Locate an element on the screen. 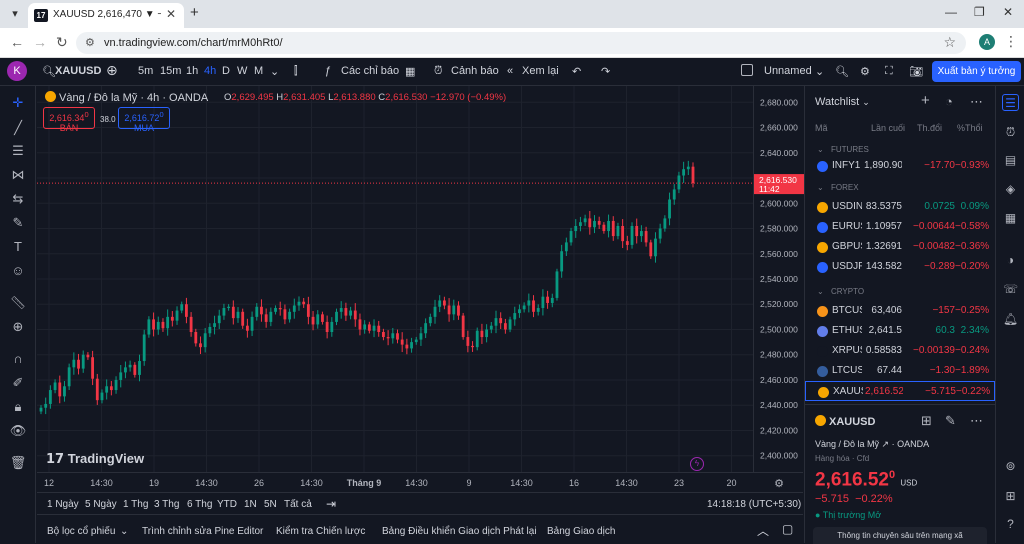 This screenshot has width=1024, height=544. compare-symbol-icon: ⊕ is located at coordinates (112, 70).